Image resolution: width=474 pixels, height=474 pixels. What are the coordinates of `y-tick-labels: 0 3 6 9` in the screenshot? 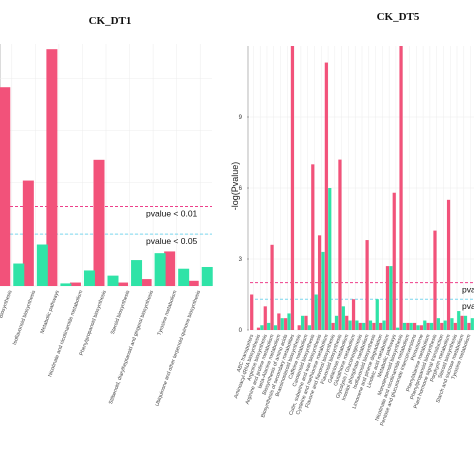 It's located at (244, 224).